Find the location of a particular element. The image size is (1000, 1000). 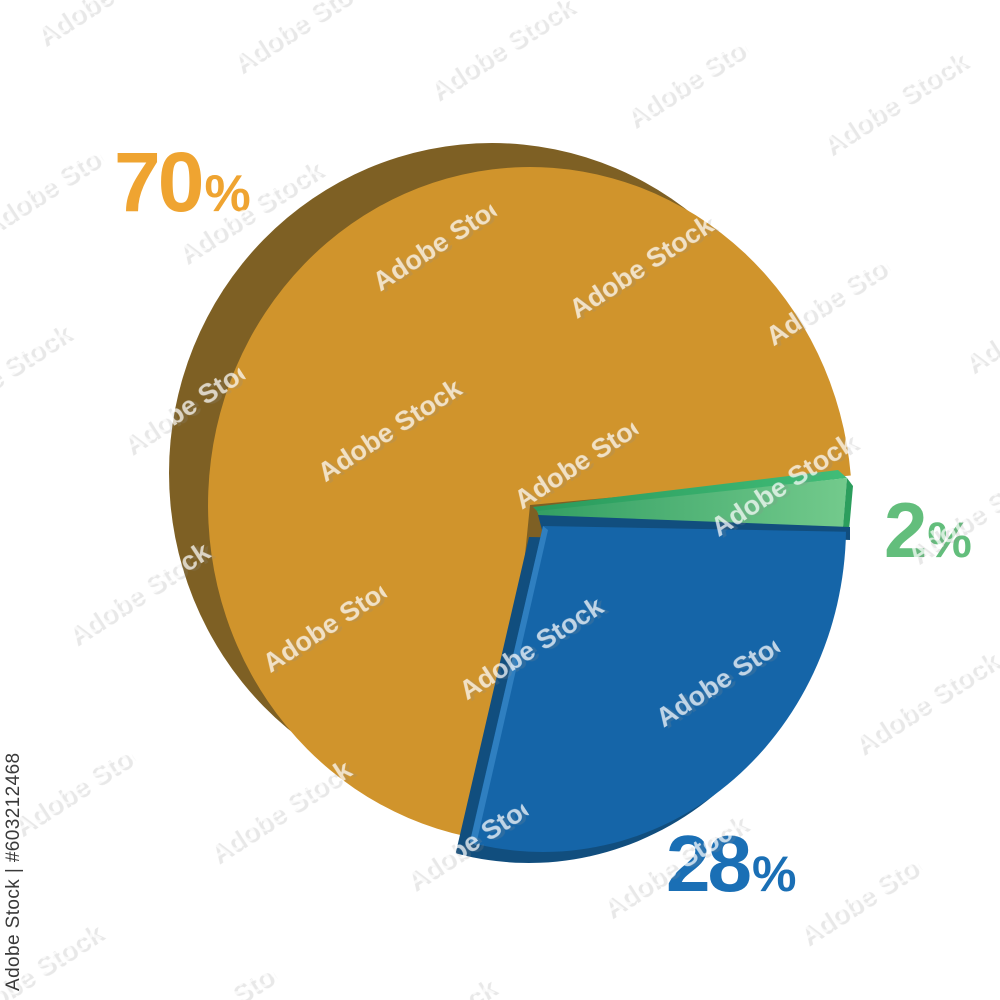

label-28-percent: 28% is located at coordinates (731, 864).